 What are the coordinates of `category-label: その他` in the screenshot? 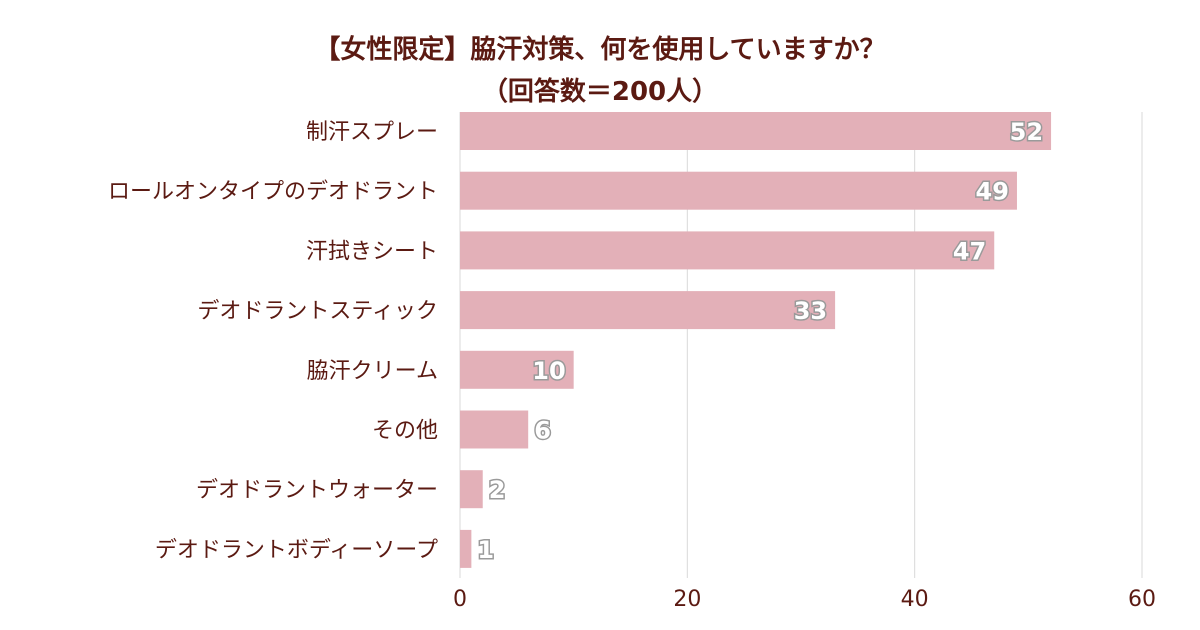 It's located at (405, 431).